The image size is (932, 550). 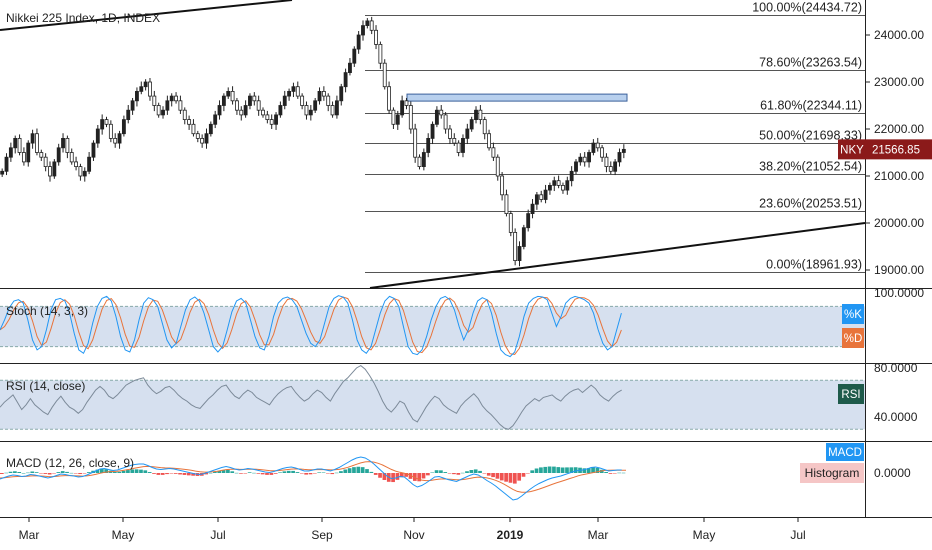 What do you see at coordinates (899, 270) in the screenshot?
I see `price-tick-label: 19000.00` at bounding box center [899, 270].